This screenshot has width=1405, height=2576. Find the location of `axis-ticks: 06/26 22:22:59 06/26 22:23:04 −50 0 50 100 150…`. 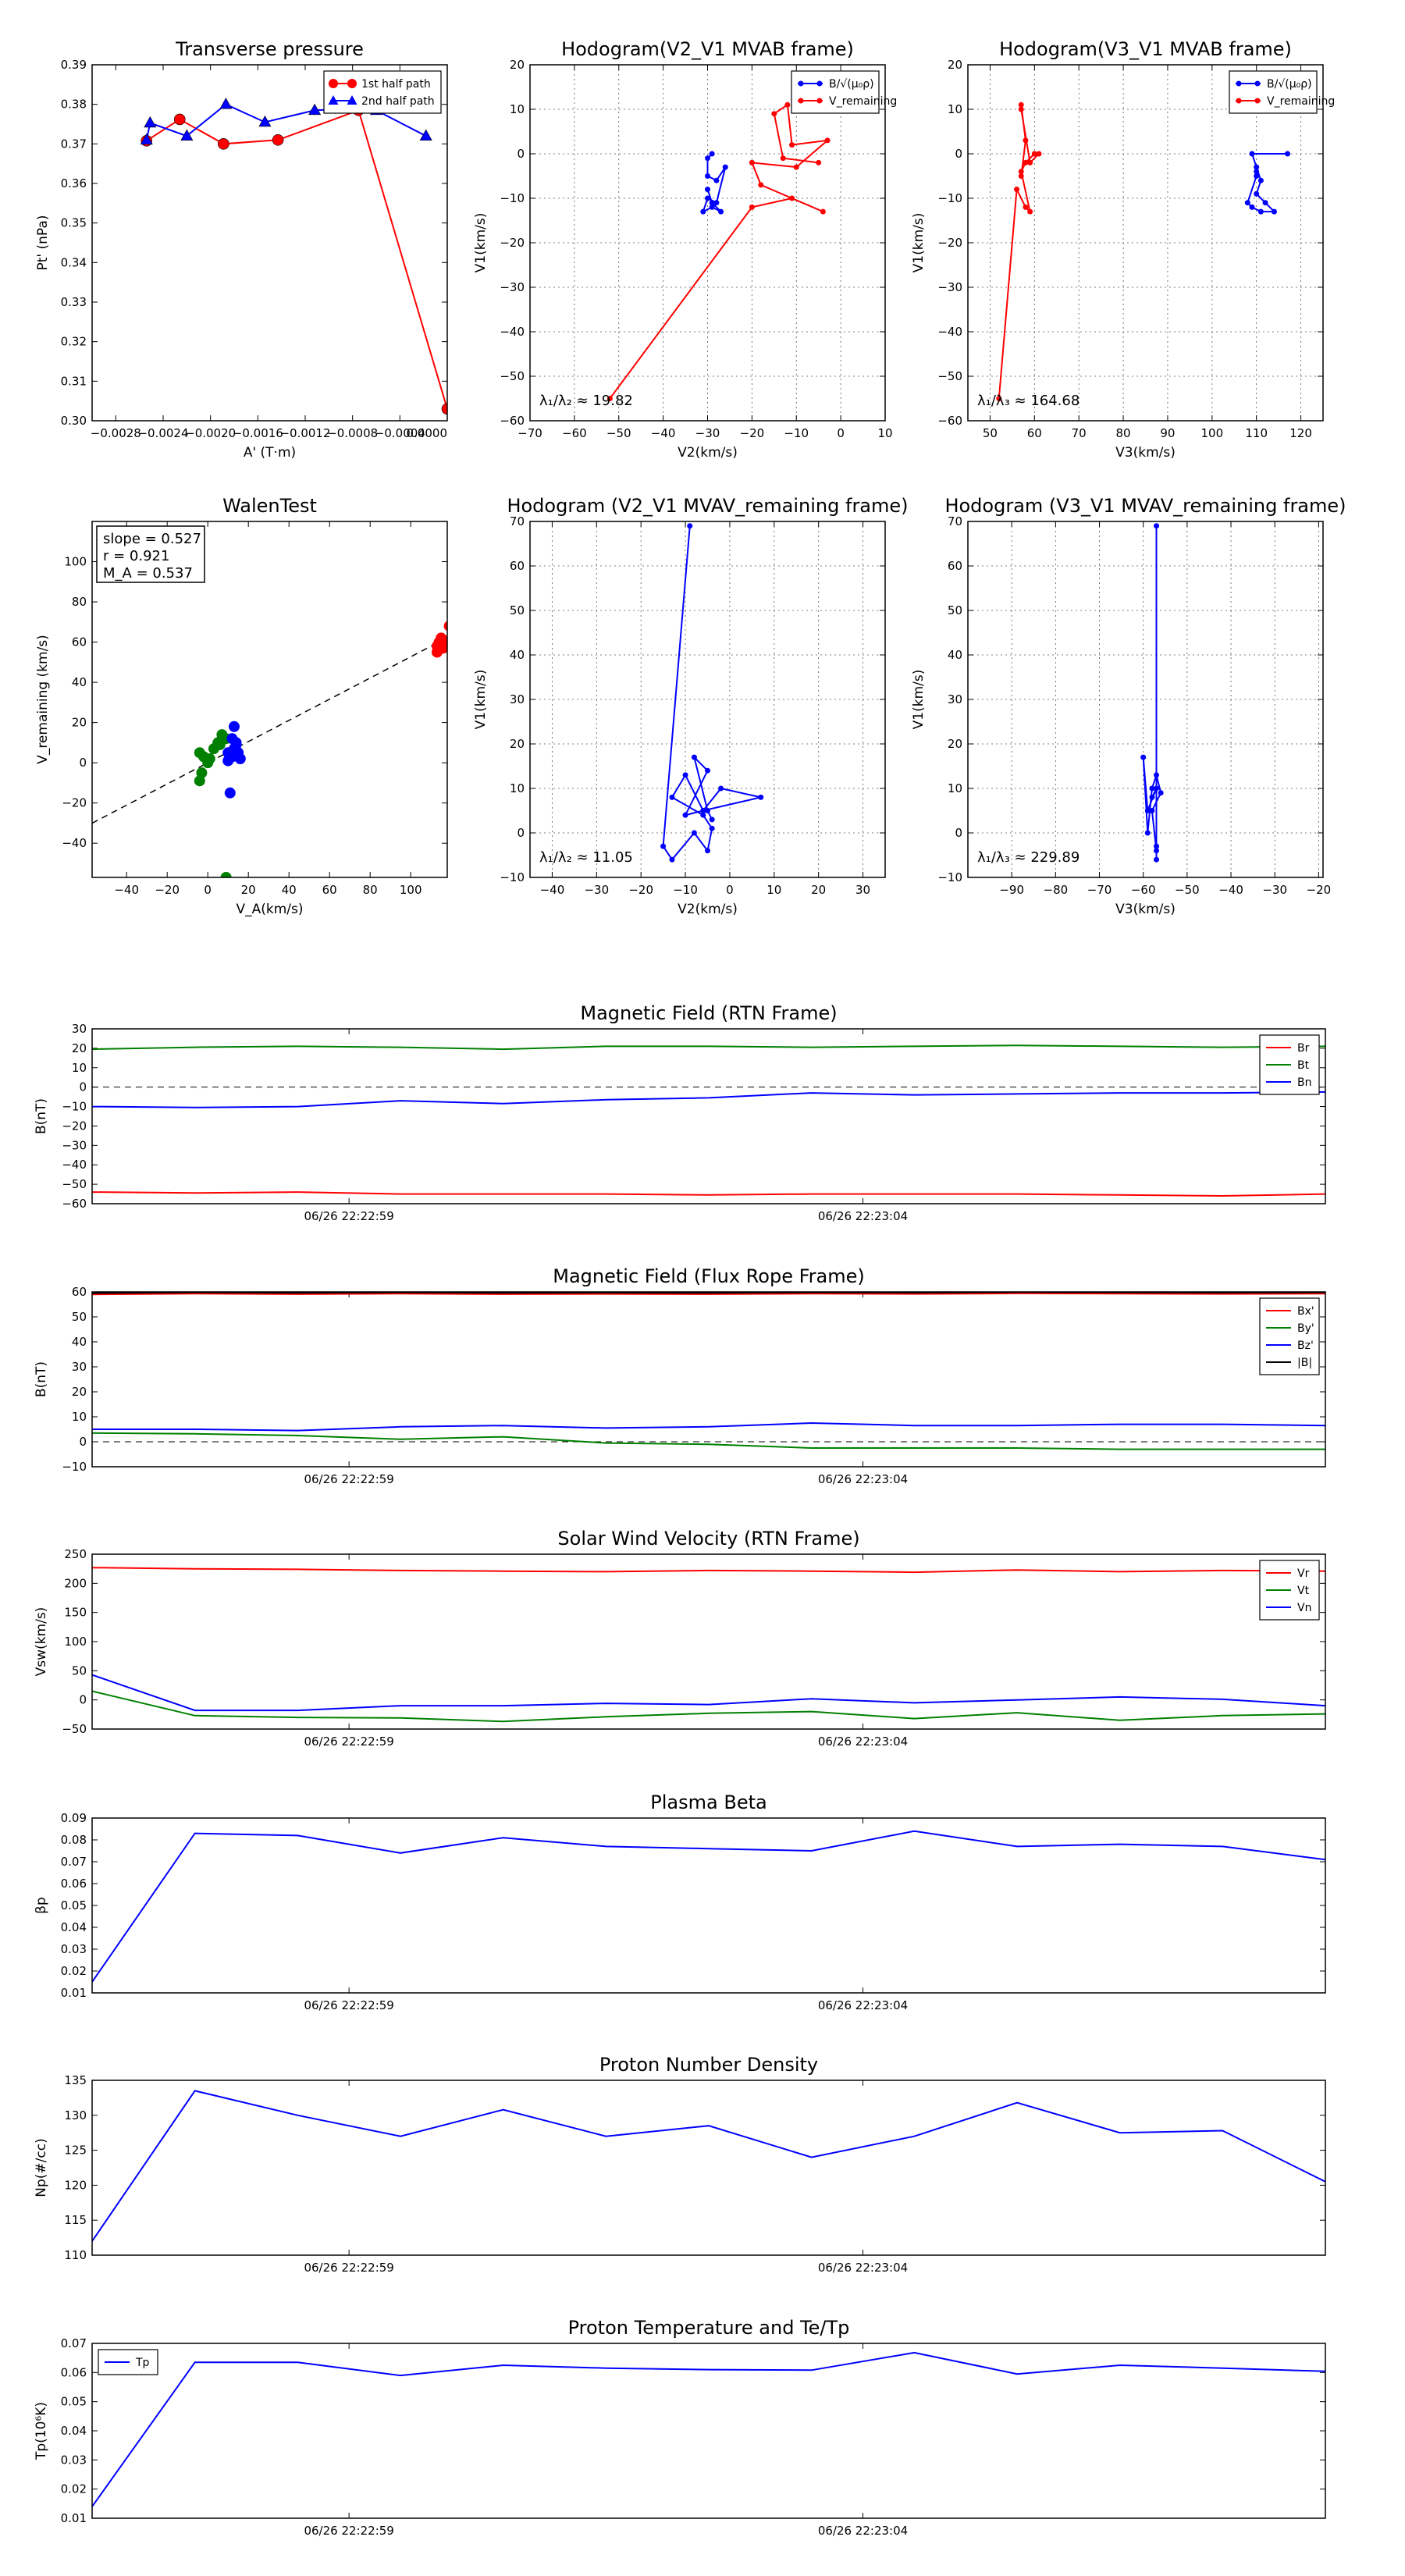

axis-ticks: 06/26 22:22:59 06/26 22:23:04 −50 0 50 100 150… is located at coordinates (693, 1648).